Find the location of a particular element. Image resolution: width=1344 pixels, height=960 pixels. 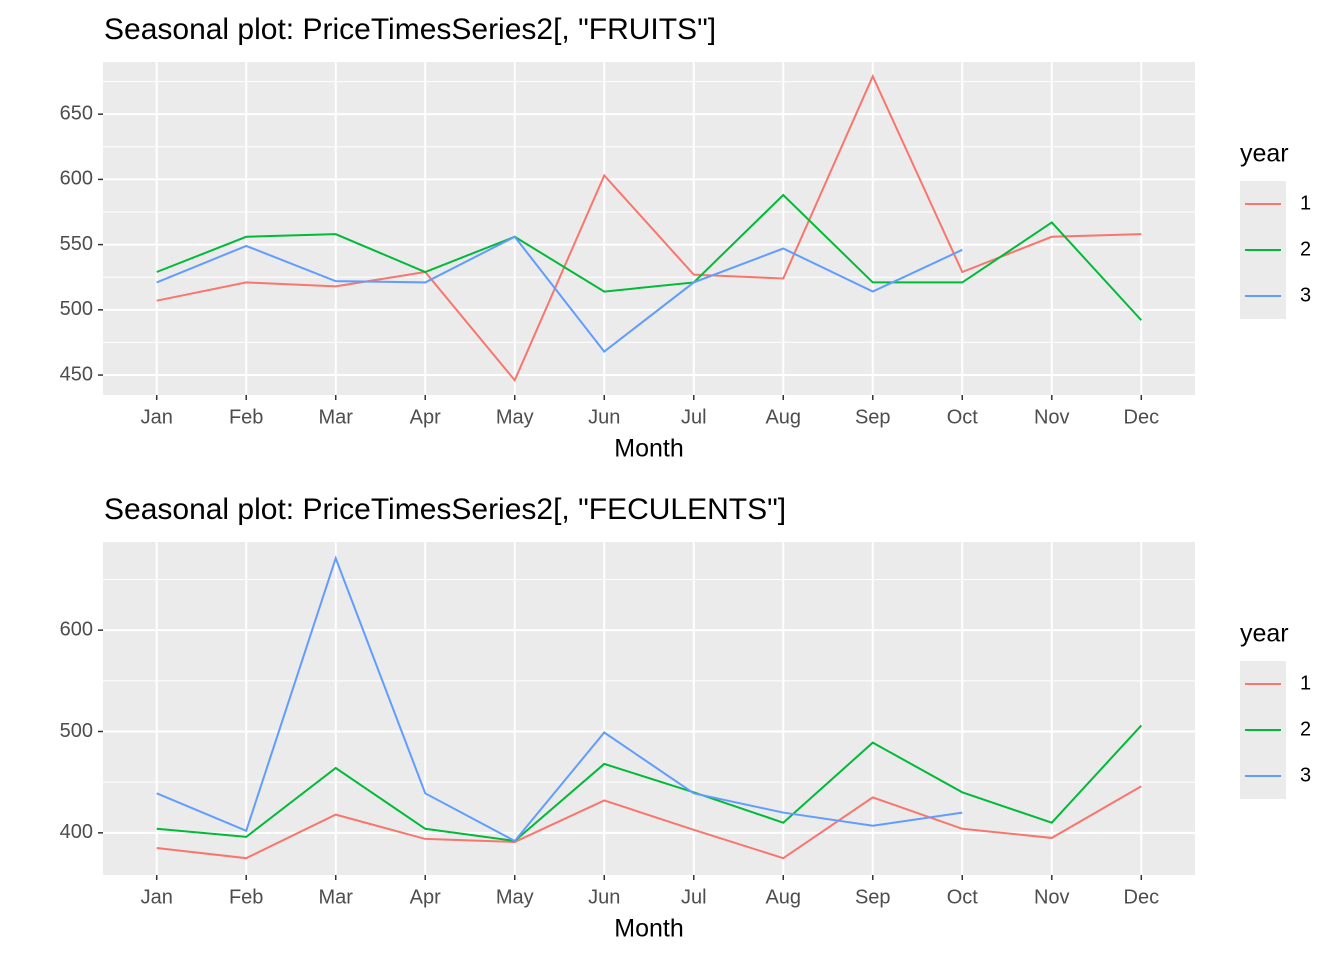

y-tick-label: 550 is located at coordinates (76, 244).